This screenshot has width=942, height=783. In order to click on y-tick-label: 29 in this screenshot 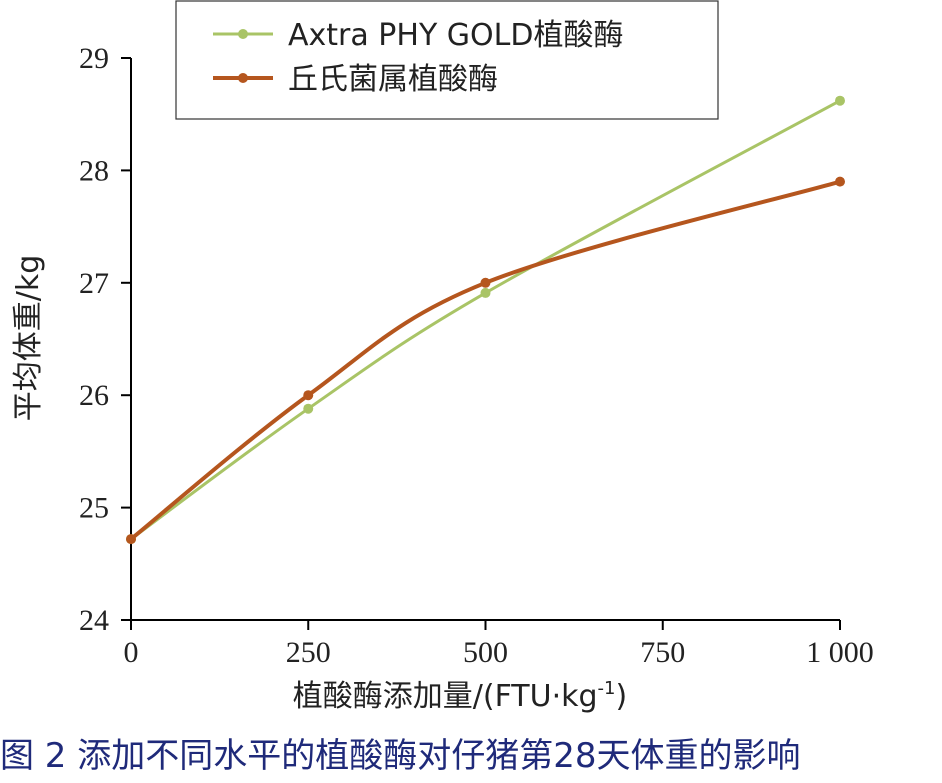, I will do `click(94, 58)`.